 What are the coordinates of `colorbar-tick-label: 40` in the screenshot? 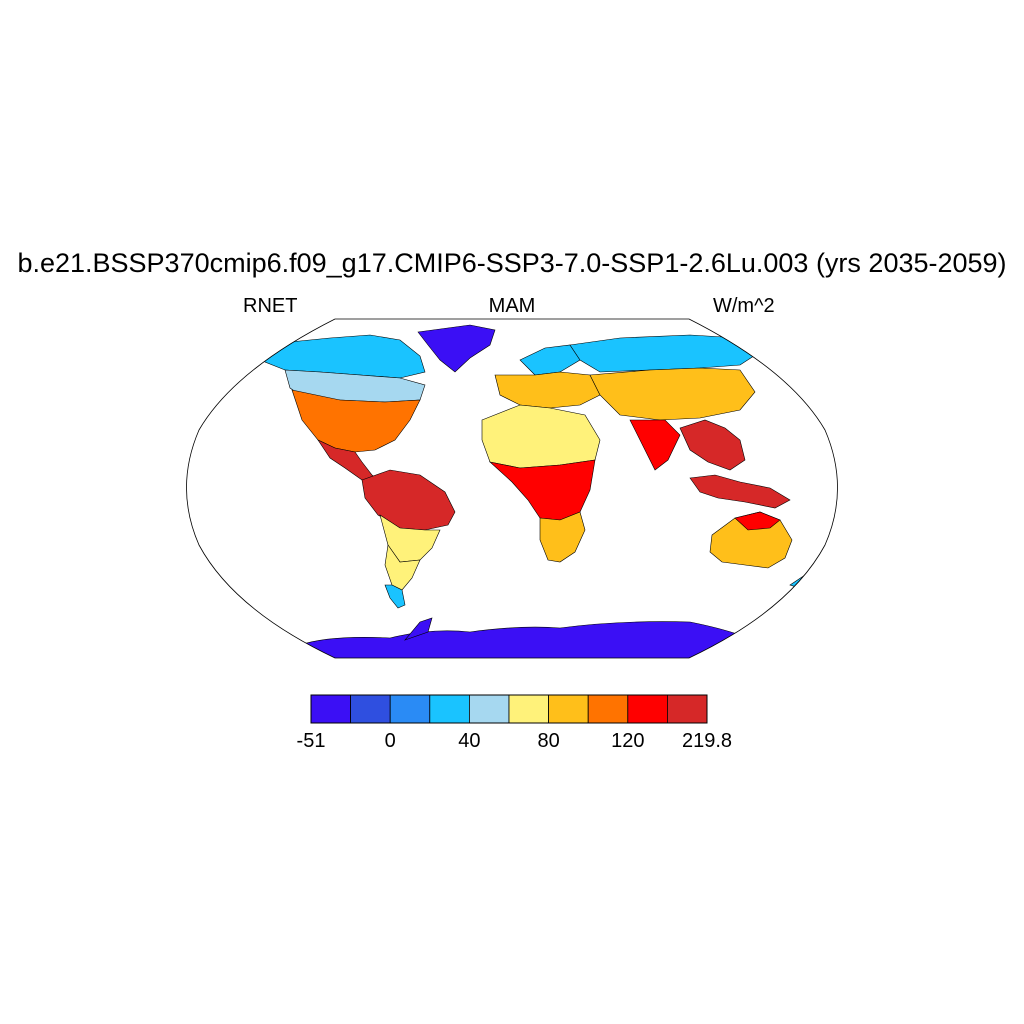 It's located at (469, 741).